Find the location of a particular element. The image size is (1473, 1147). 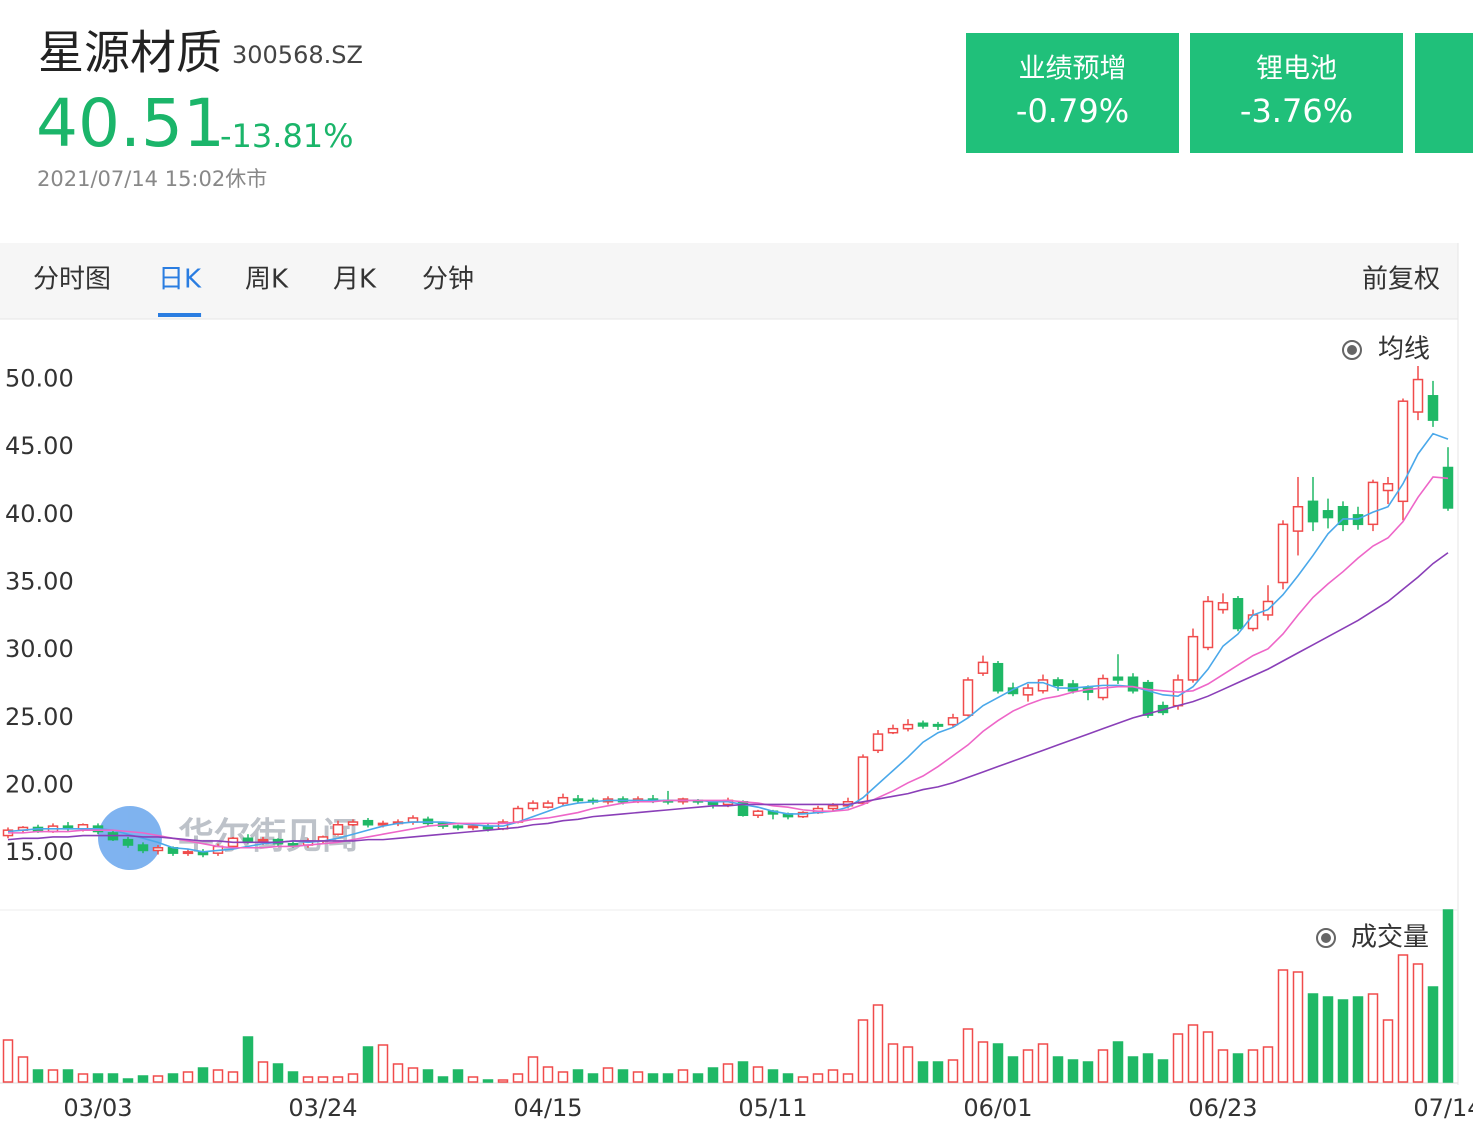

tab: 周K is located at coordinates (267, 280).